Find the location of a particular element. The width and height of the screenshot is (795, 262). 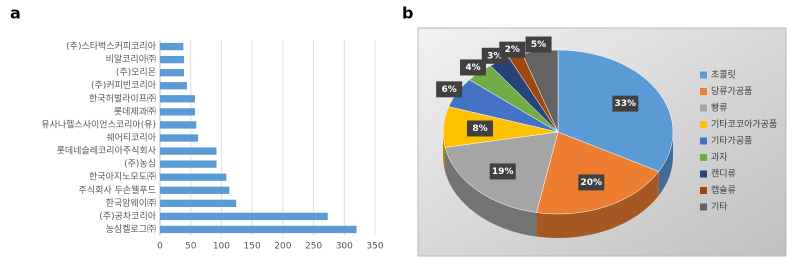

y-tick-label: 쉐어티코리아 is located at coordinates (131, 138).